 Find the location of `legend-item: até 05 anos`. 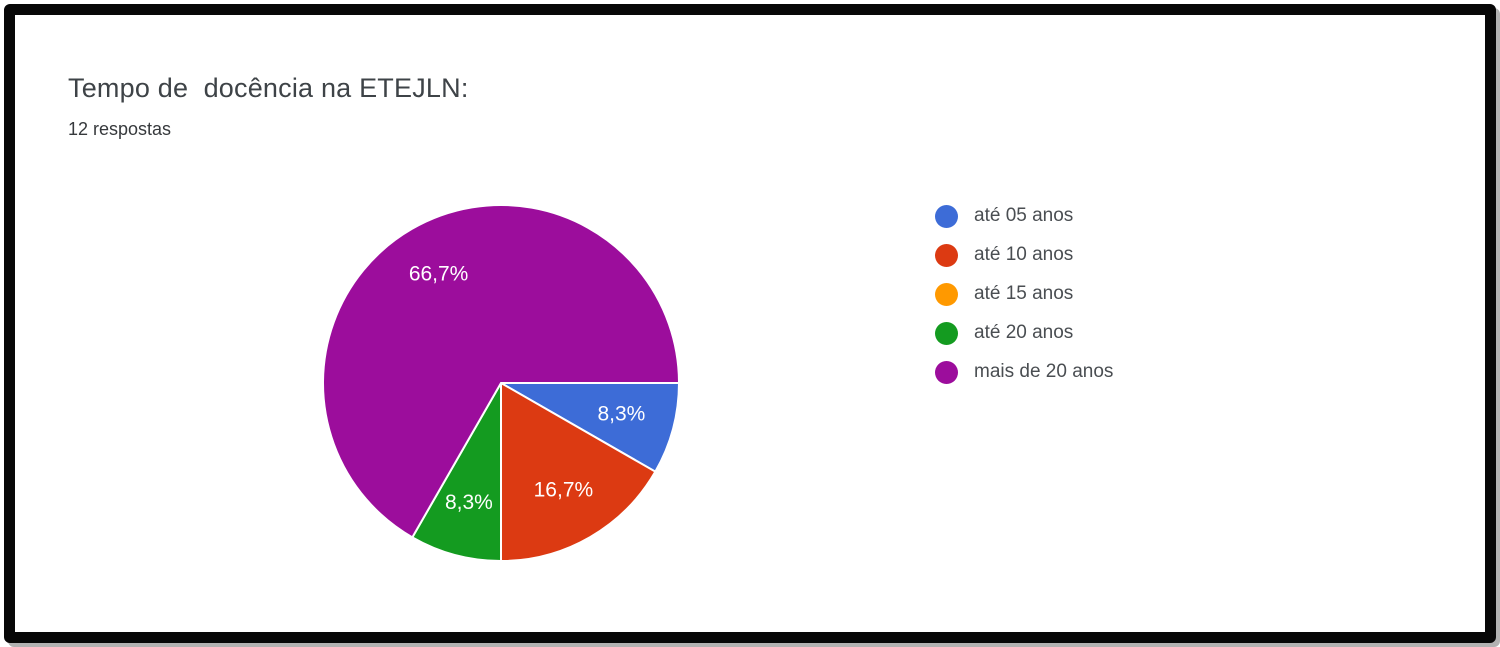

legend-item: até 05 anos is located at coordinates (1024, 216).